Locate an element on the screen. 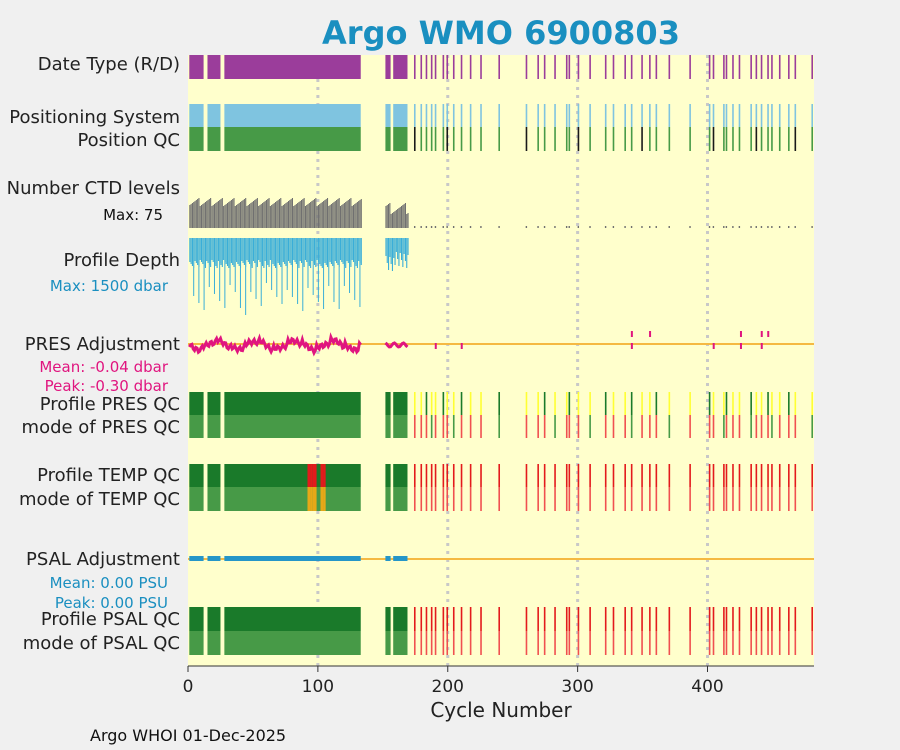  x-axis-ticks: 0 100 200 300 400 is located at coordinates (453, 681).